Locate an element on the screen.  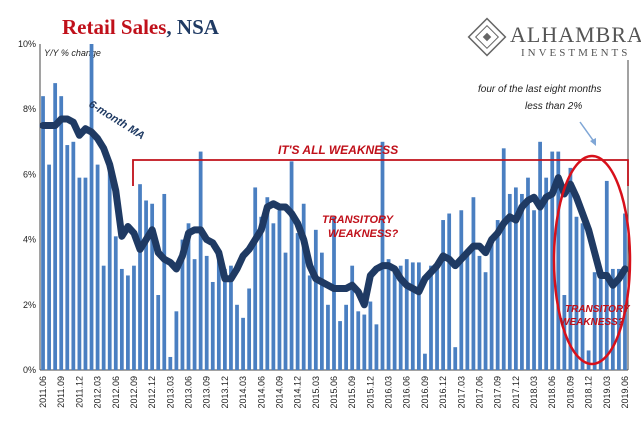
x-tick-label: 2016.06 is located at coordinates (407, 392).